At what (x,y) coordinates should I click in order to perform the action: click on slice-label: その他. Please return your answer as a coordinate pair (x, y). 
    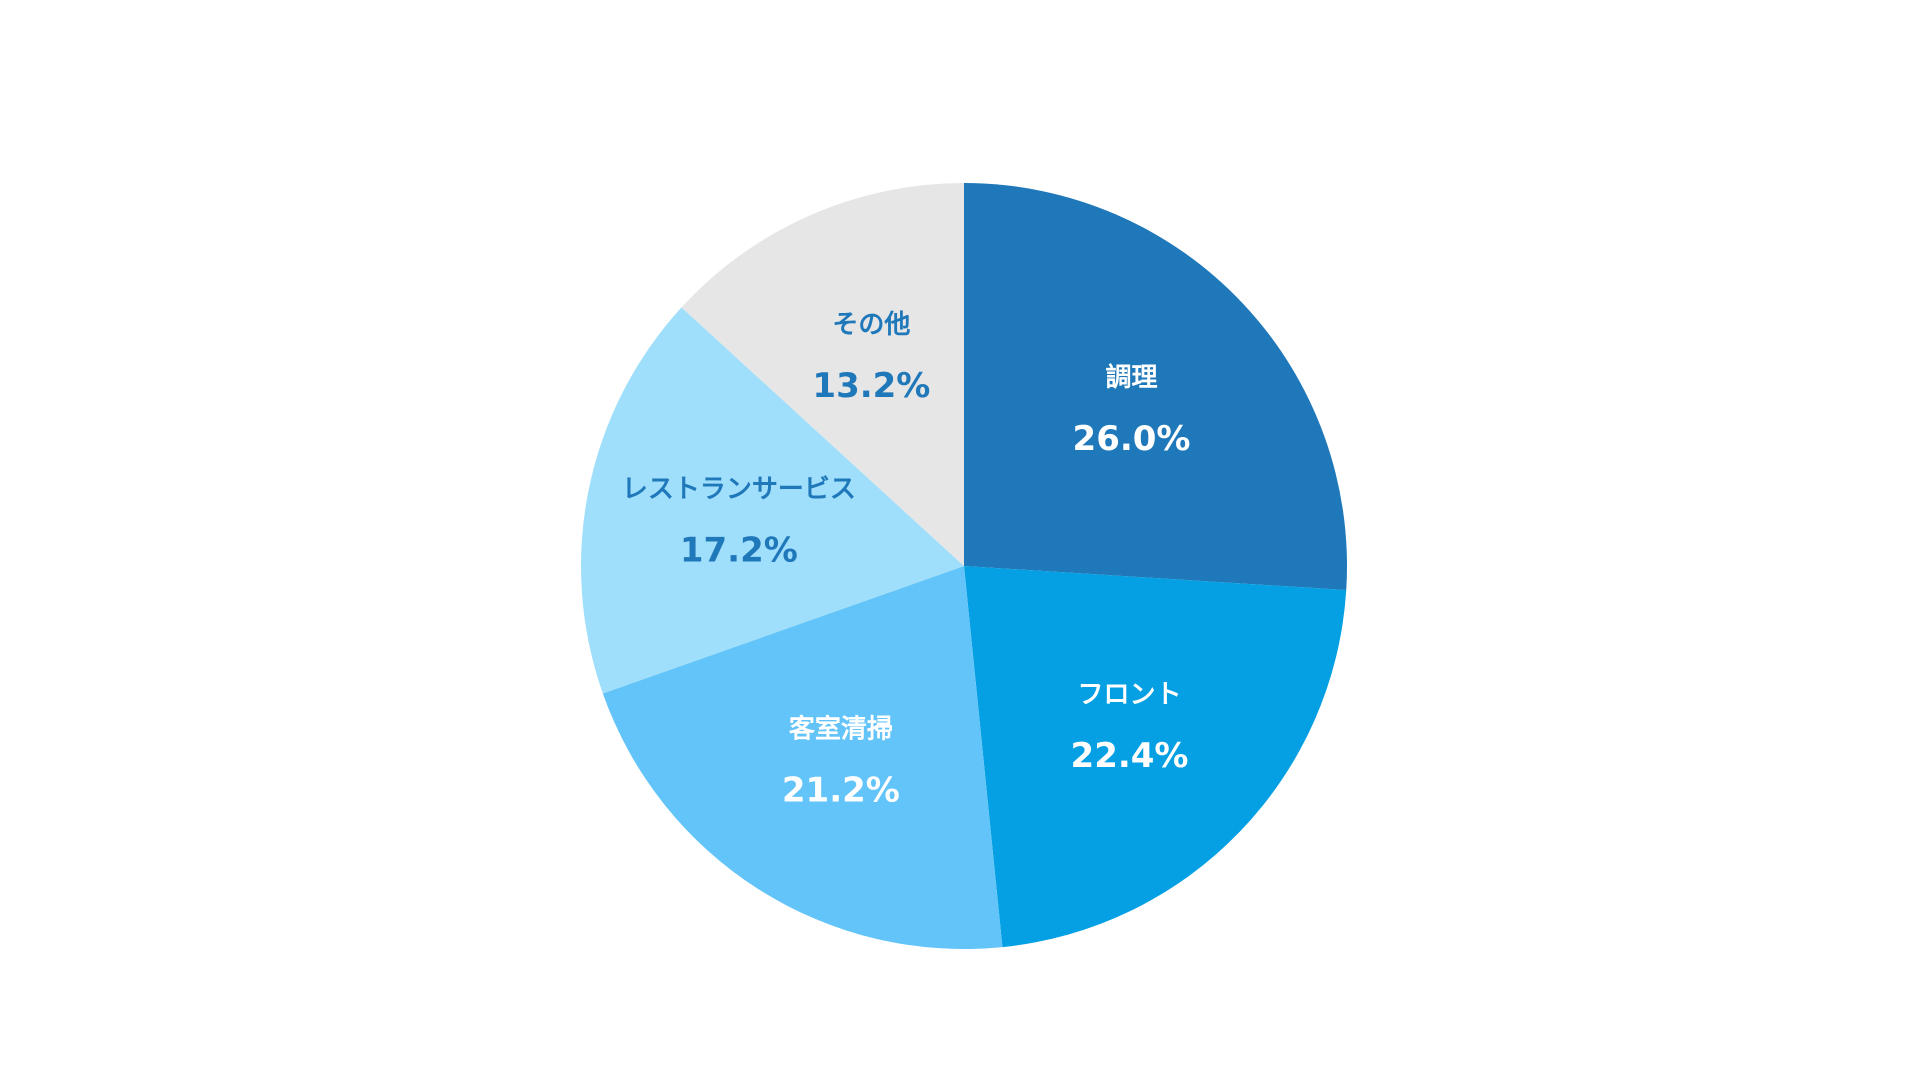
    Looking at the image, I should click on (871, 325).